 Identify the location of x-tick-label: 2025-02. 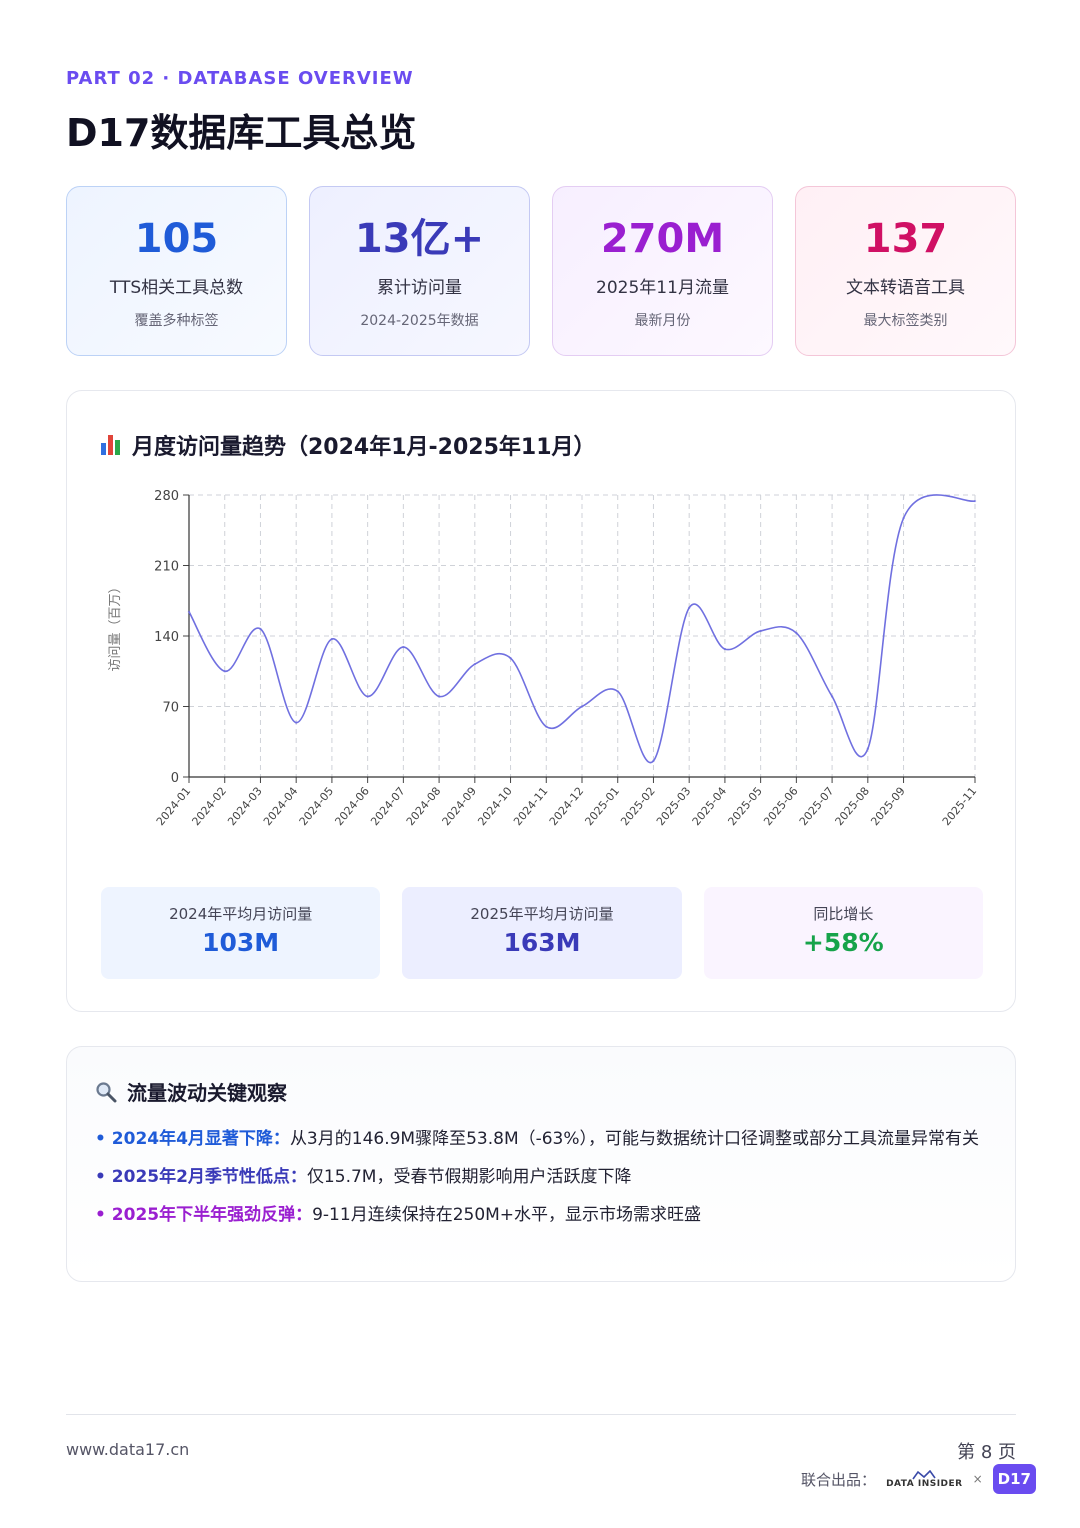
(638, 807).